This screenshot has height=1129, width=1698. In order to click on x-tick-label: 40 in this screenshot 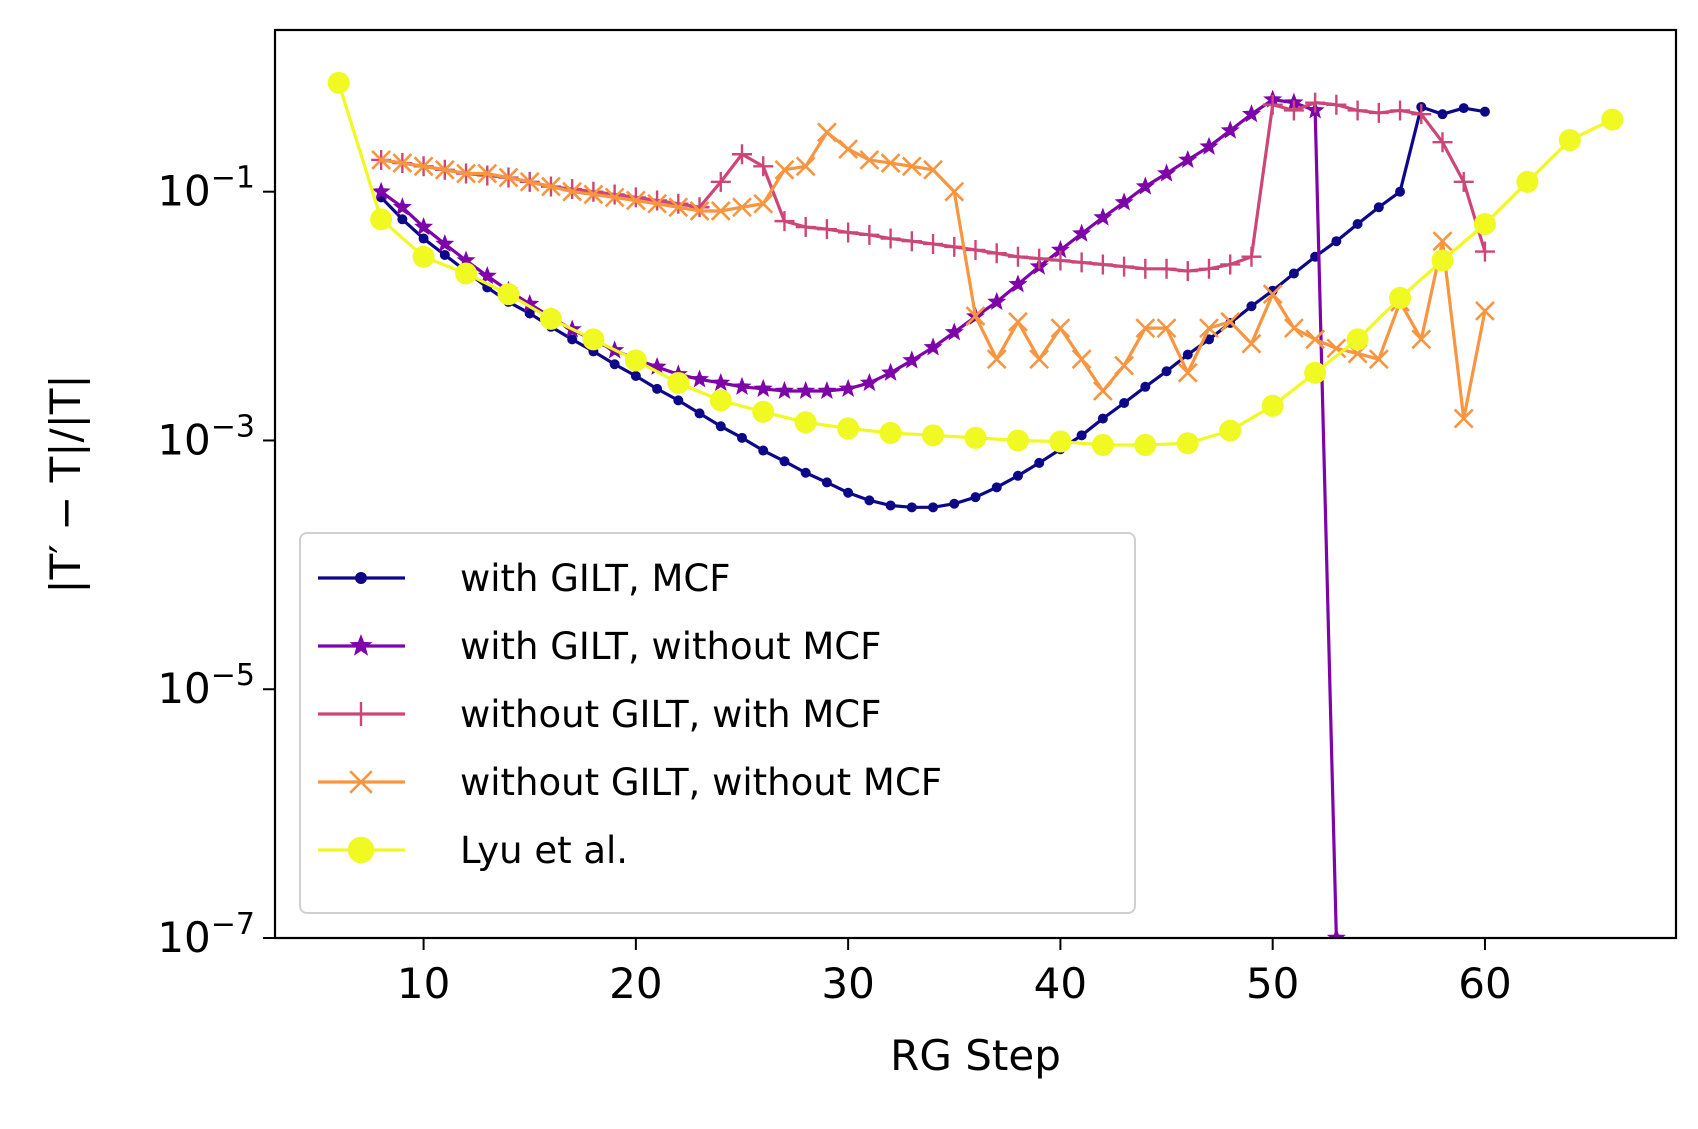, I will do `click(1060, 983)`.